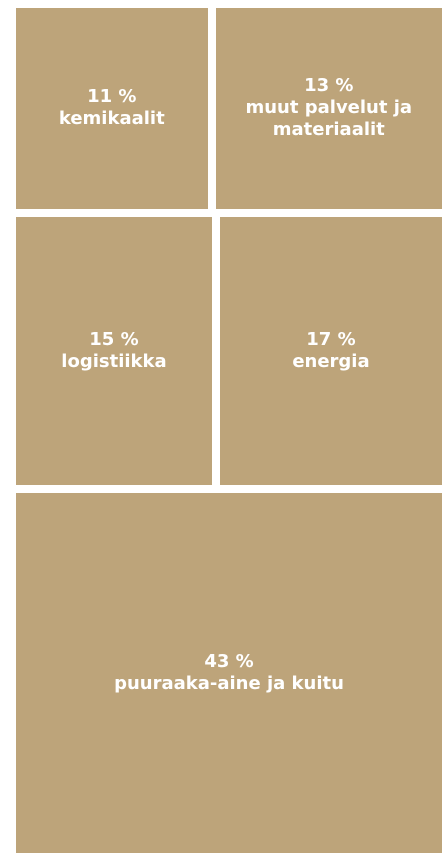  What do you see at coordinates (331, 339) in the screenshot?
I see `value-label: 17 %` at bounding box center [331, 339].